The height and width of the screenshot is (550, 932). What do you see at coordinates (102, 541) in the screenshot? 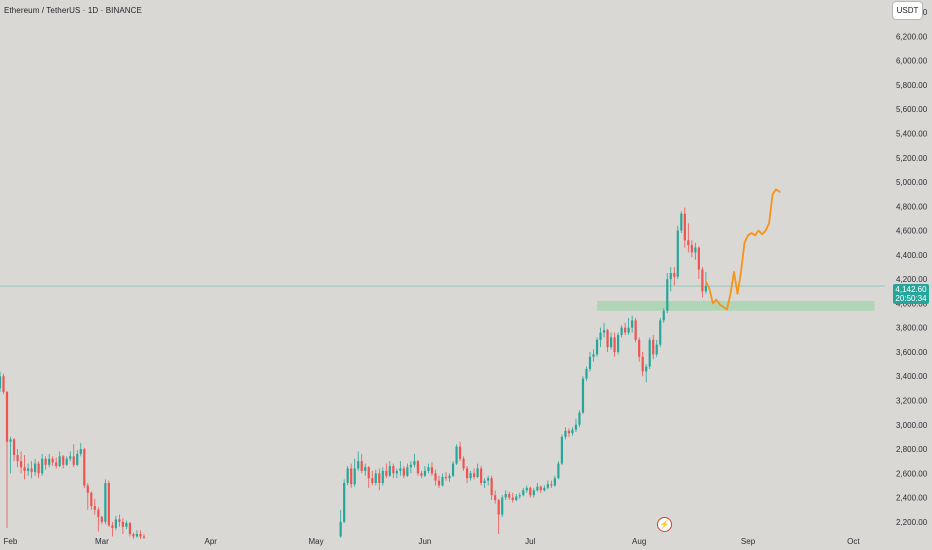
I see `x-tick-label: Mar` at bounding box center [102, 541].